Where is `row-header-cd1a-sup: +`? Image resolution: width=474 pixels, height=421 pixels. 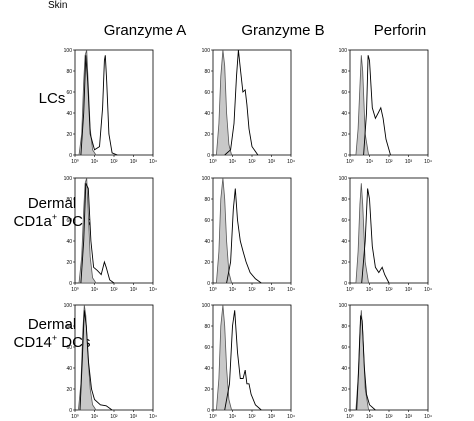
row-header-cd1a-sup: + is located at coordinates (54, 217).